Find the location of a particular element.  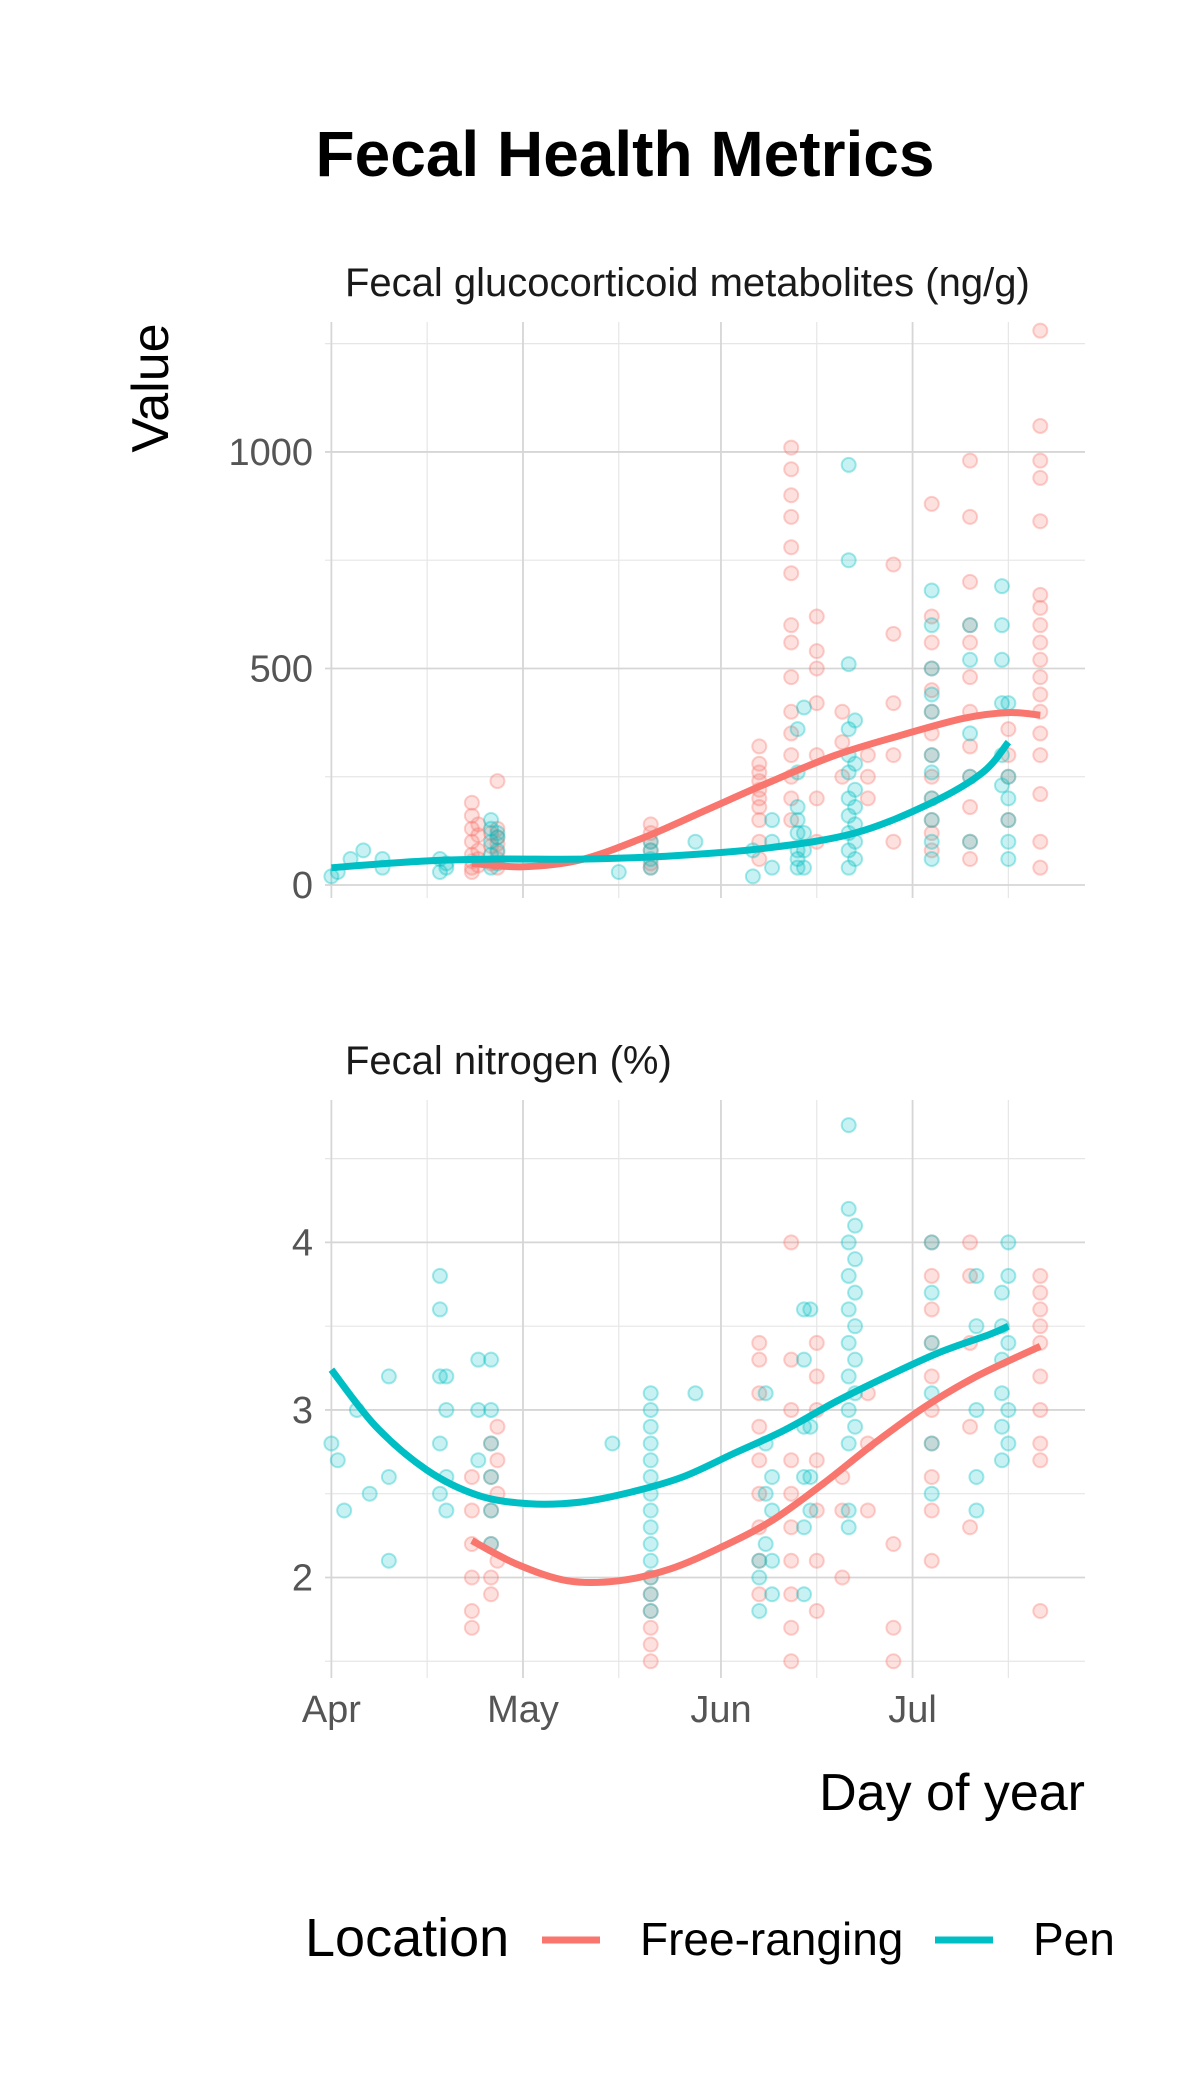

chart-title: Fecal Health Metrics is located at coordinates (625, 154).